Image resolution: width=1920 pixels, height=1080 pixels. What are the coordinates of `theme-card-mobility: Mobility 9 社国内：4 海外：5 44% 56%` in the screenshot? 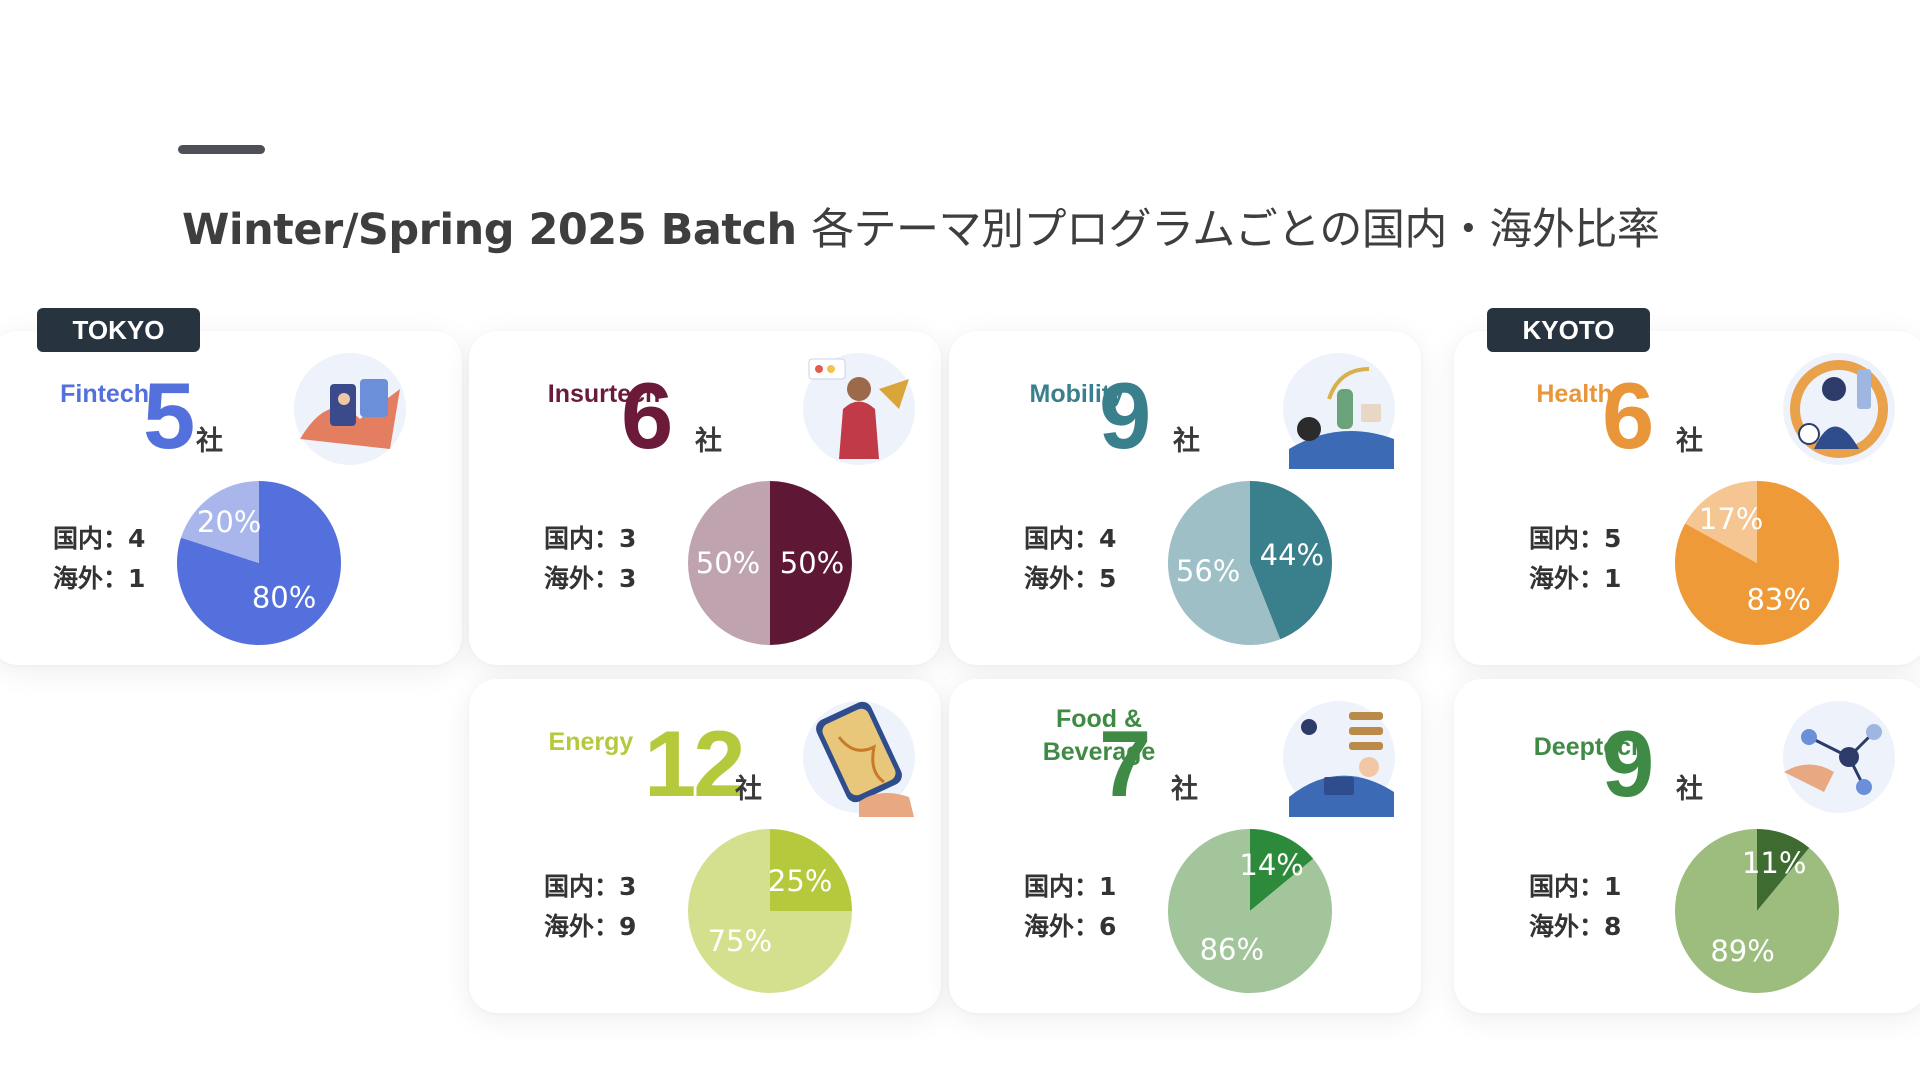 It's located at (1185, 498).